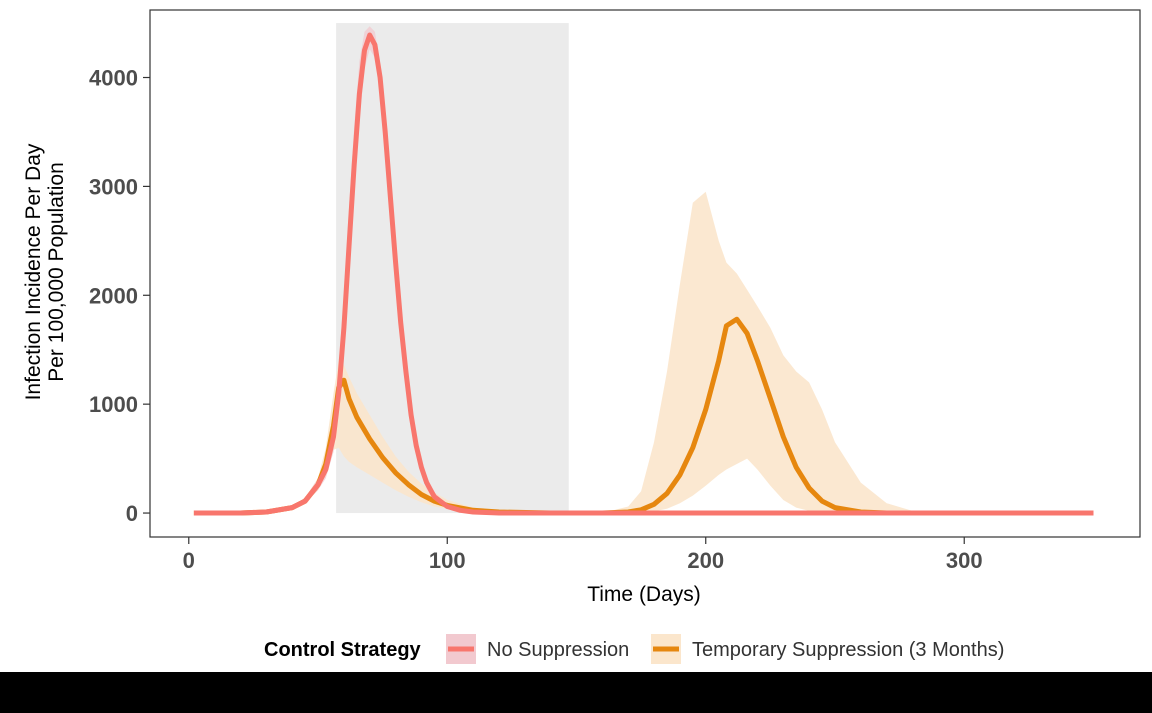  I want to click on x-tick-label: 0, so click(189, 560).